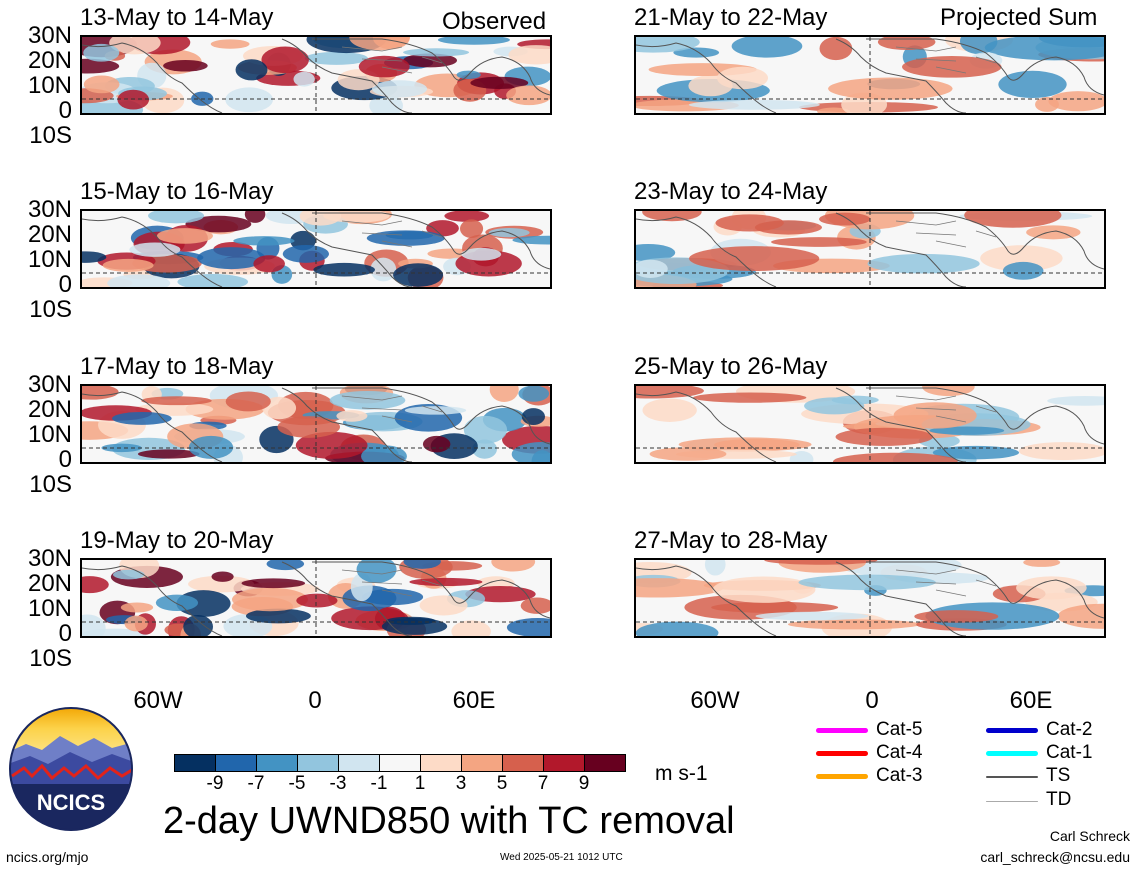 Image resolution: width=1135 pixels, height=872 pixels. What do you see at coordinates (177, 17) in the screenshot?
I see `panel-date: 13-May to 14-May` at bounding box center [177, 17].